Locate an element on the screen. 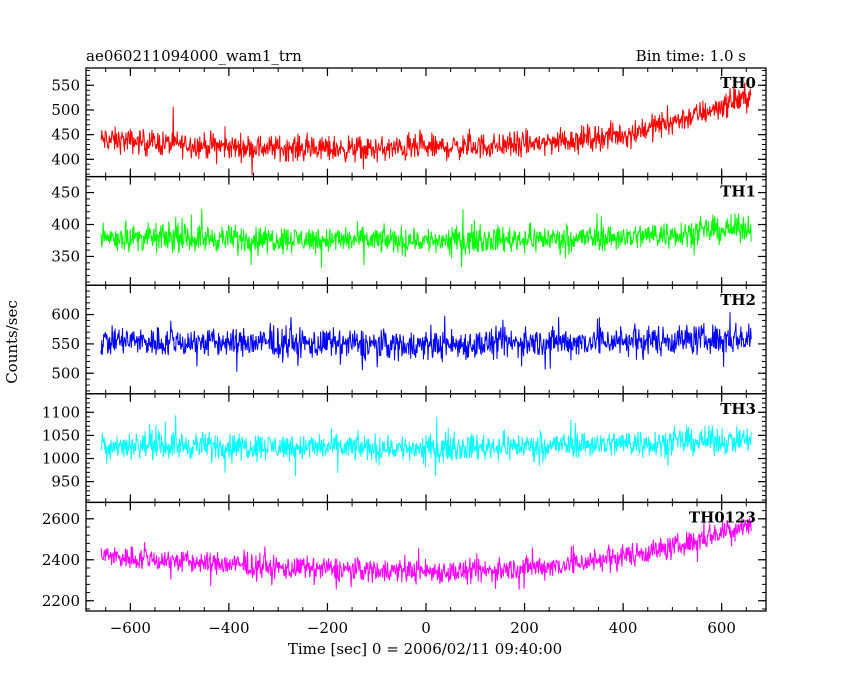 The width and height of the screenshot is (850, 685). series-line-th1 is located at coordinates (426, 238).